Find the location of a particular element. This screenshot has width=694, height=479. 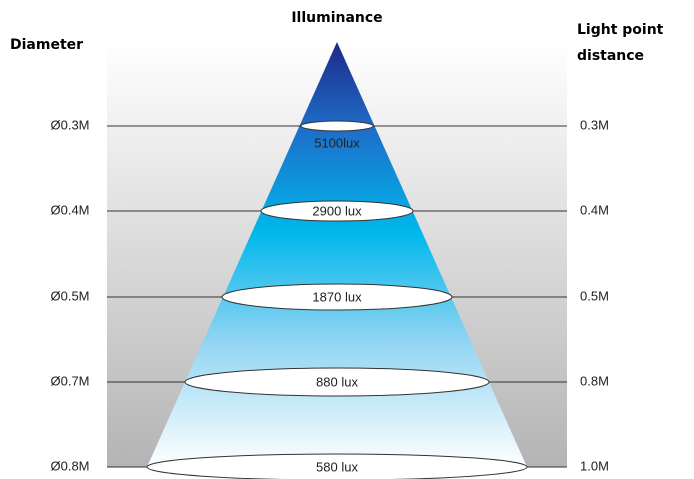

diameter-label: Ø0.7M is located at coordinates (69, 380).